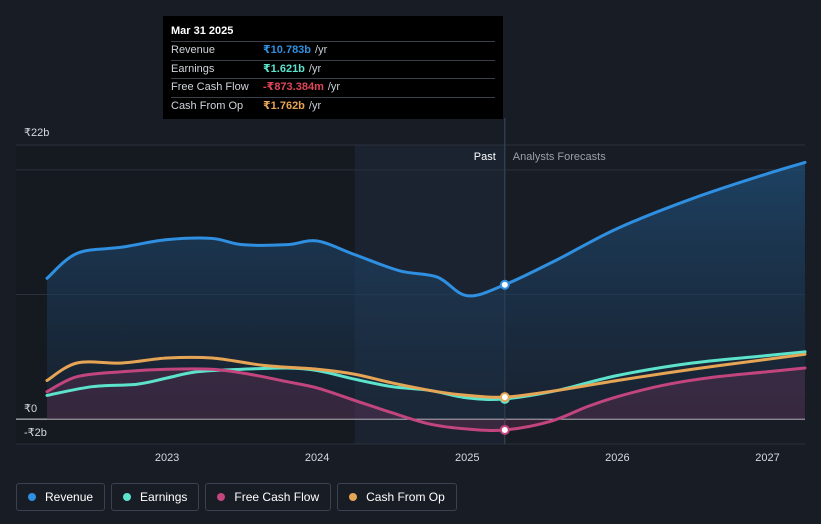  What do you see at coordinates (69, 497) in the screenshot?
I see `legend-label: Revenue` at bounding box center [69, 497].